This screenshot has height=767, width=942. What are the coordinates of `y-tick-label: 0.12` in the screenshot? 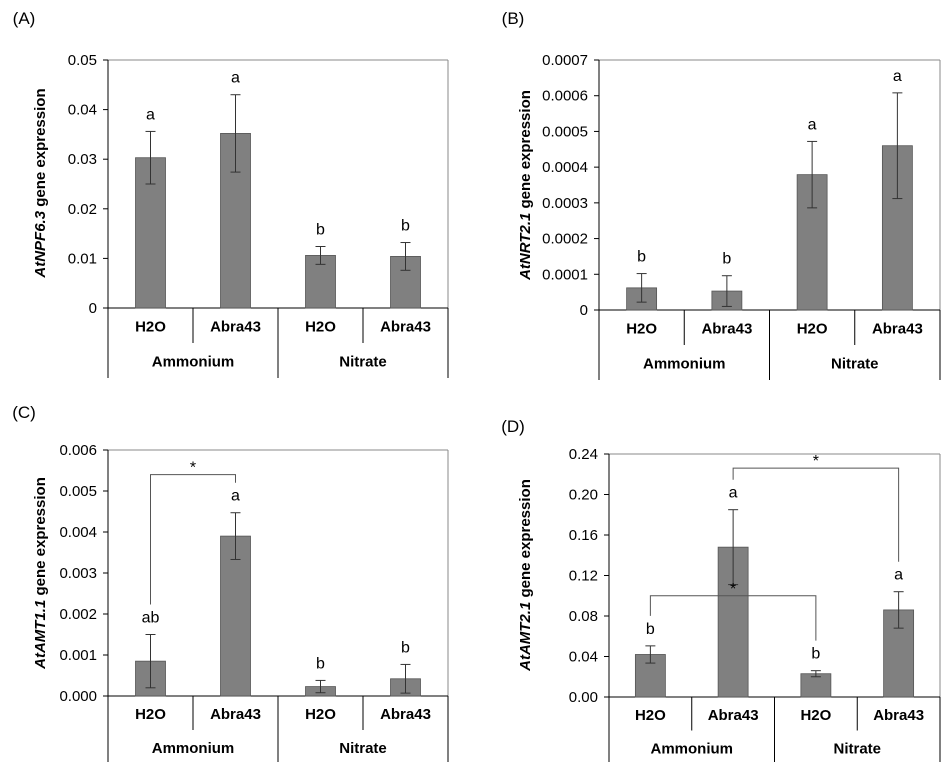 It's located at (583, 576).